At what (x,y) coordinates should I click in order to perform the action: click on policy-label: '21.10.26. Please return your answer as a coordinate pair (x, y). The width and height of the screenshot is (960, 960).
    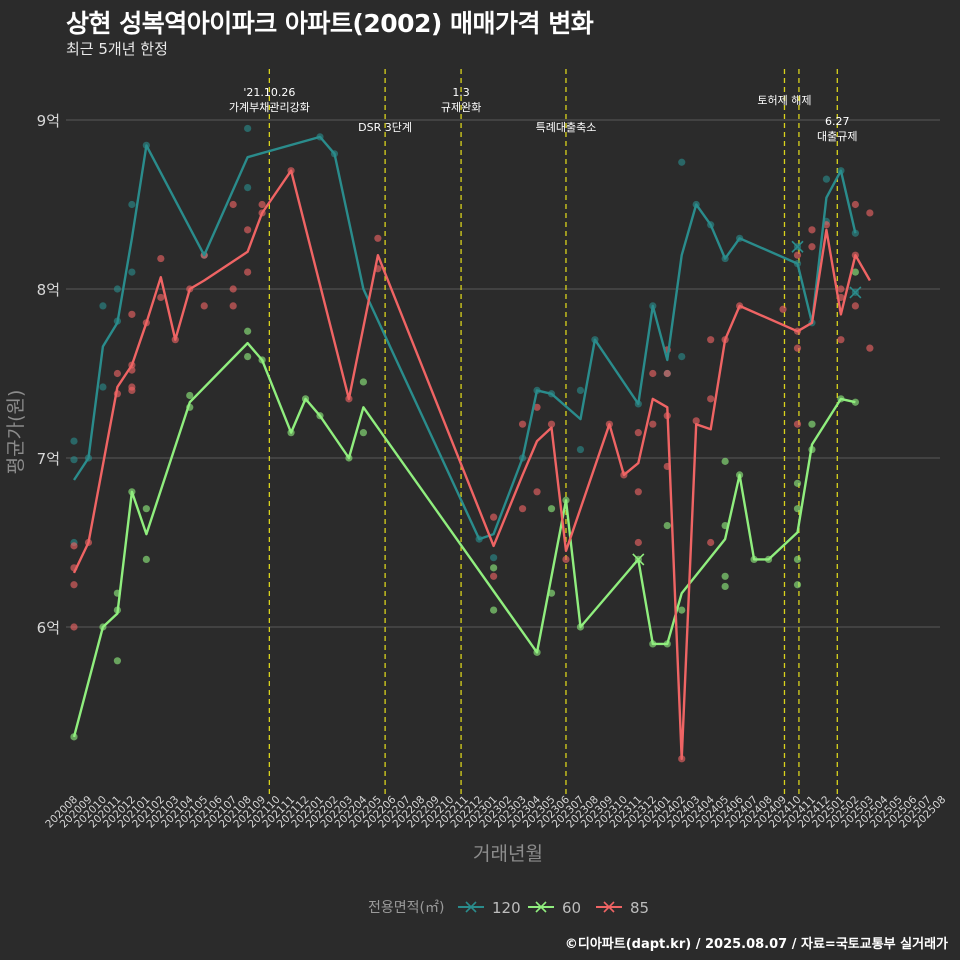
    Looking at the image, I should click on (269, 92).